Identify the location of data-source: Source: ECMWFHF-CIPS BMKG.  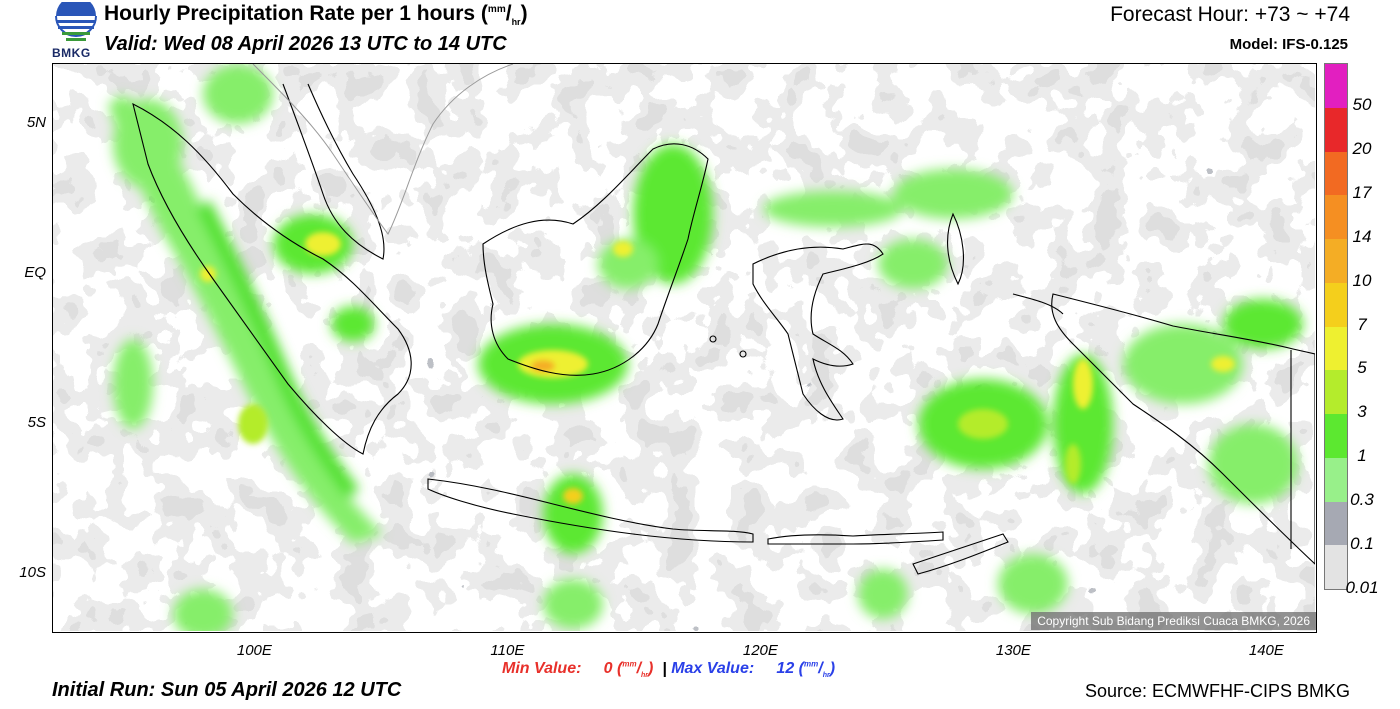
(1217, 691).